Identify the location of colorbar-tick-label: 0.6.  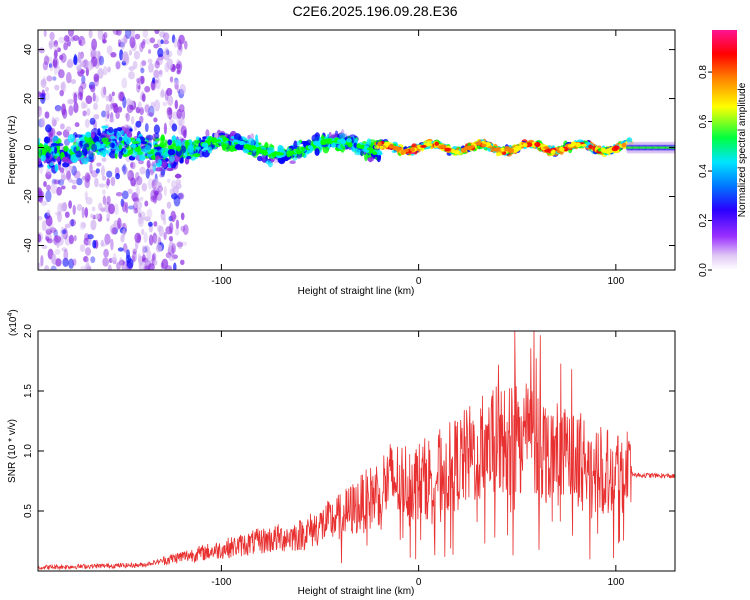
(703, 121).